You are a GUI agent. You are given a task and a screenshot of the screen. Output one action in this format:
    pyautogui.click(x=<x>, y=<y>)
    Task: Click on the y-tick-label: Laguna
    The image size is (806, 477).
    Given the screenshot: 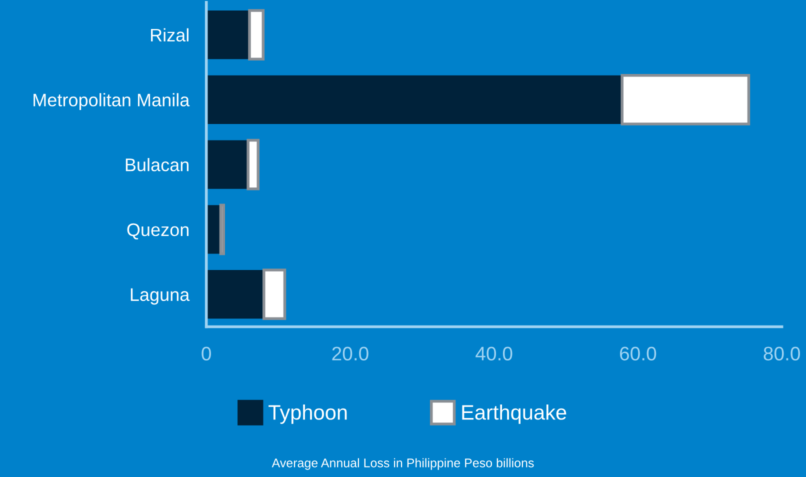 What is the action you would take?
    pyautogui.click(x=160, y=296)
    